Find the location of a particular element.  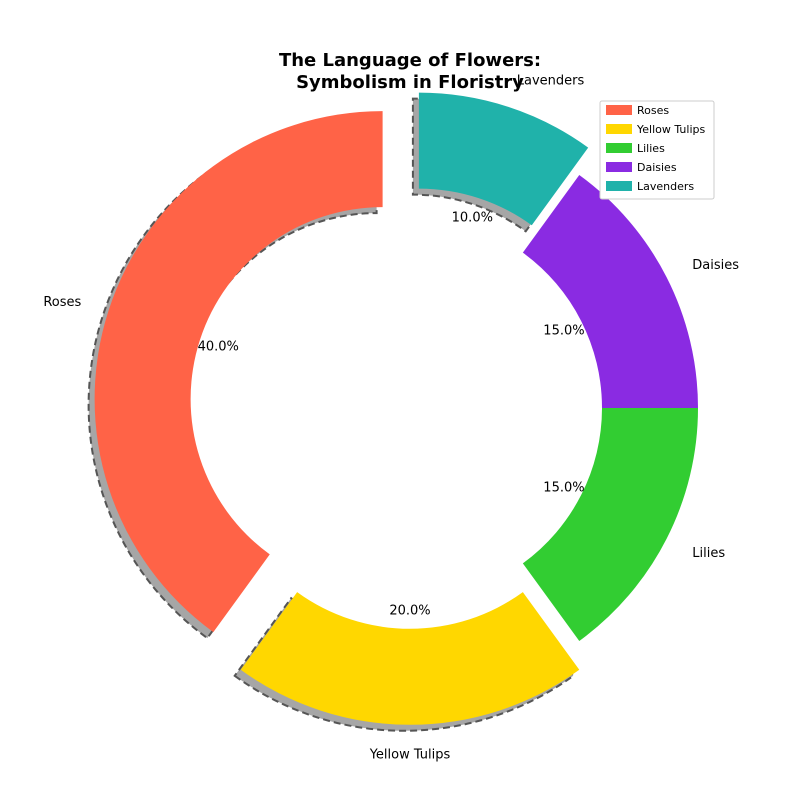

legend: Roses Yellow Tulips Lilies Daisies Lavenders is located at coordinates (657, 150).